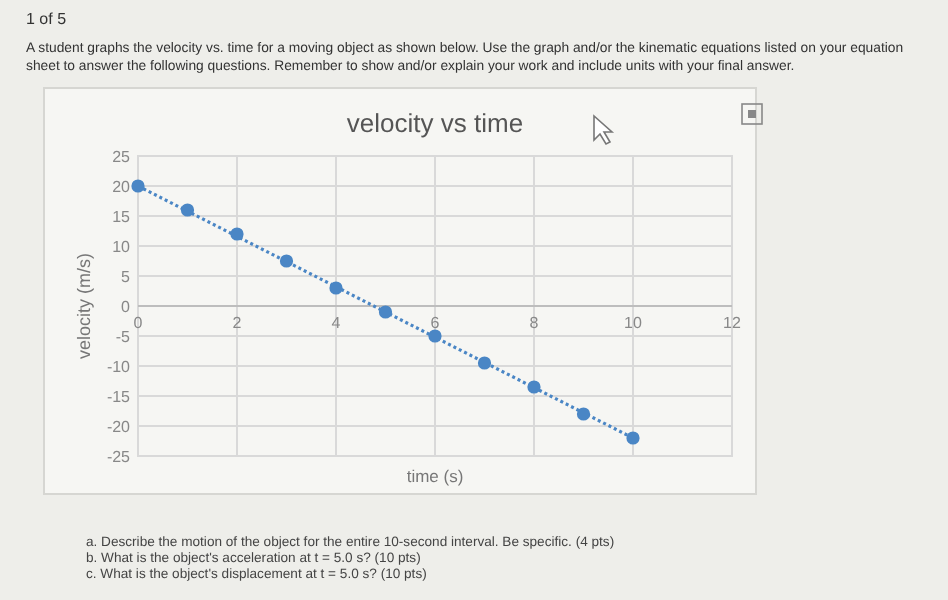 The height and width of the screenshot is (600, 948). I want to click on y-tick-label: -25, so click(119, 457).